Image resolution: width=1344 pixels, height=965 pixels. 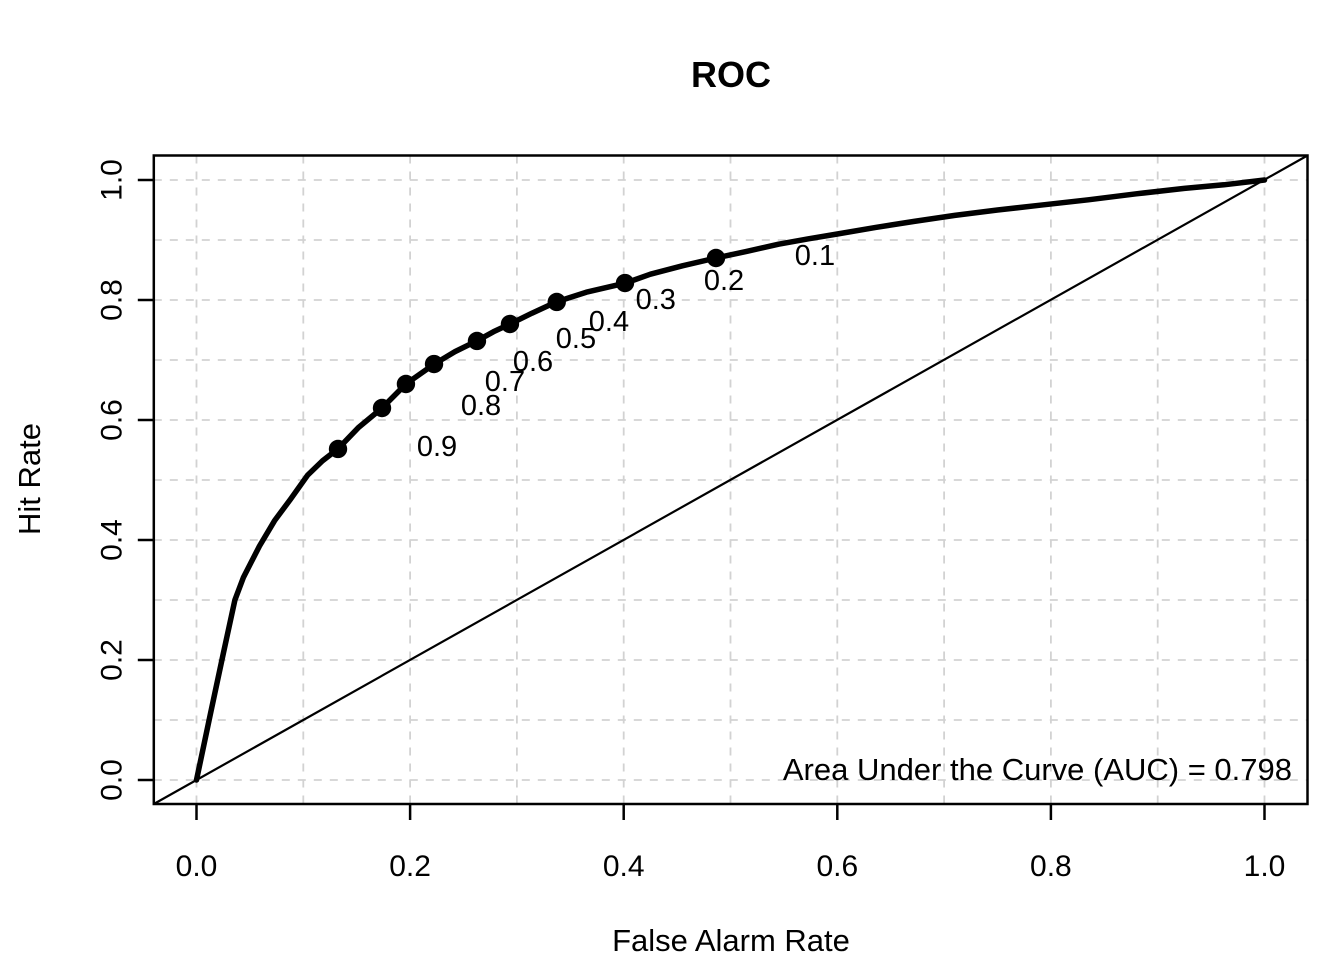 What do you see at coordinates (815, 256) in the screenshot?
I see `threshold-label: 0.1` at bounding box center [815, 256].